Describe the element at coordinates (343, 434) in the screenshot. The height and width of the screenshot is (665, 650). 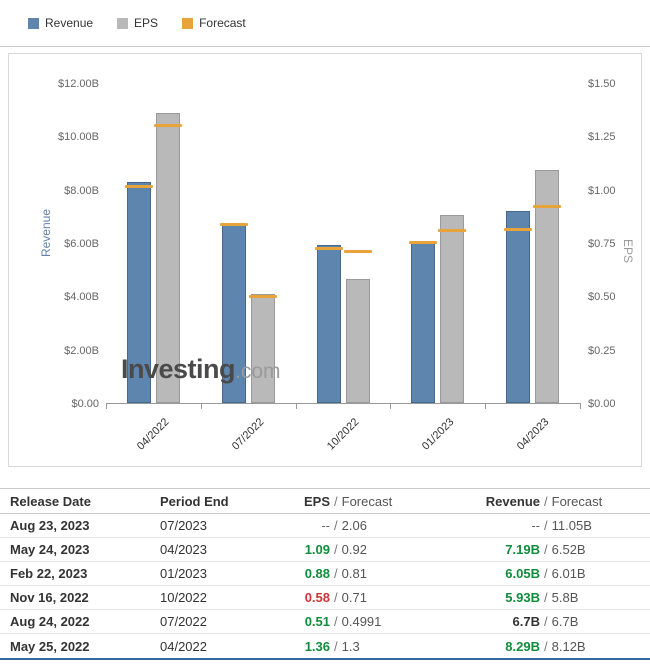
I see `x-axis-label: 10/2022` at that location.